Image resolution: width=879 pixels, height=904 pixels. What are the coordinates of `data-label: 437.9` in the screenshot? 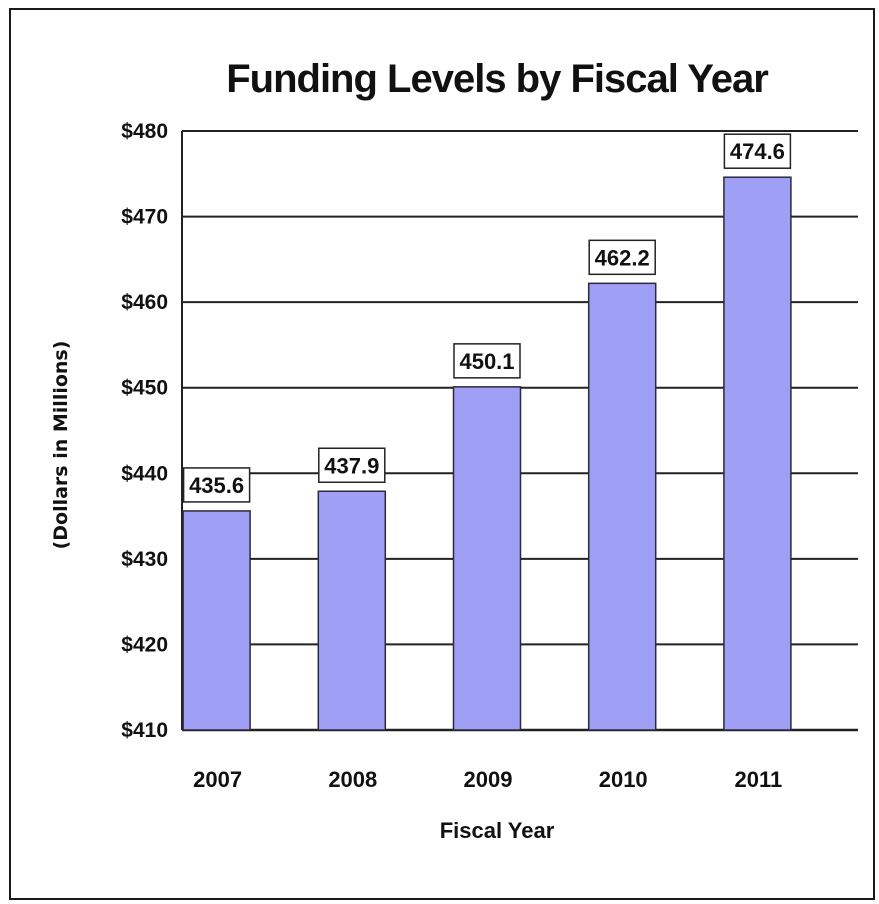 It's located at (351, 465).